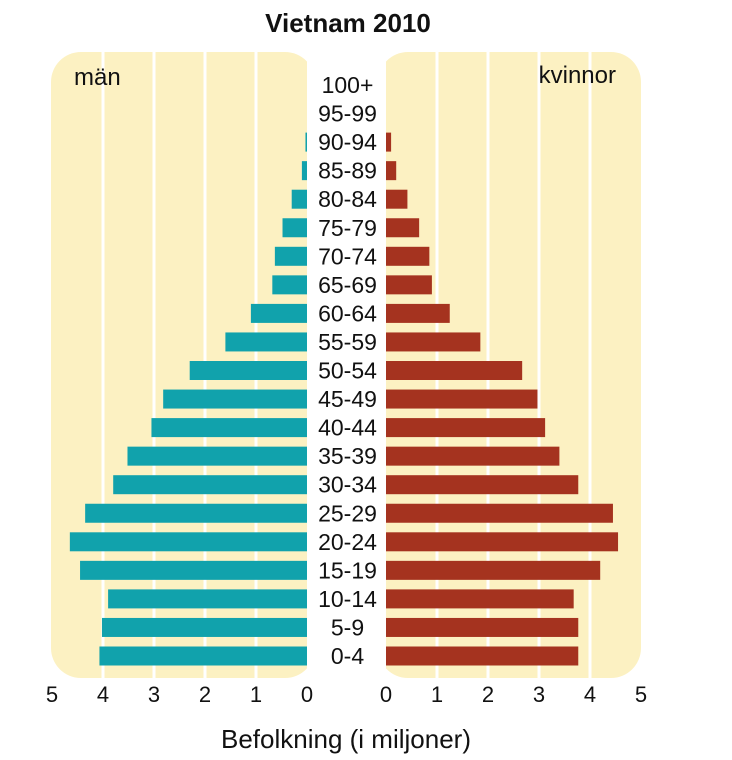  Describe the element at coordinates (347, 513) in the screenshot. I see `age-group-label: 25-29` at that location.